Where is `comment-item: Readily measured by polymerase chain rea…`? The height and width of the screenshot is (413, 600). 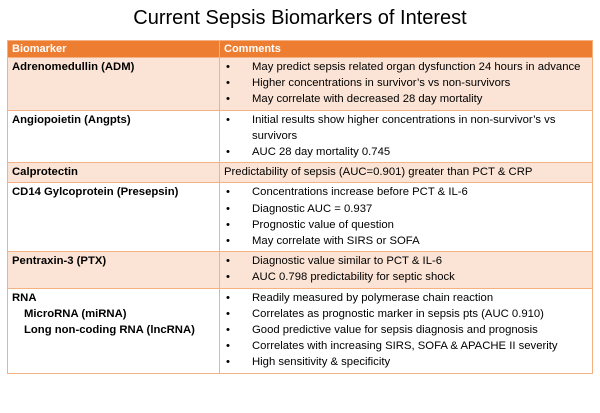 comment-item: Readily measured by polymerase chain rea… is located at coordinates (406, 298).